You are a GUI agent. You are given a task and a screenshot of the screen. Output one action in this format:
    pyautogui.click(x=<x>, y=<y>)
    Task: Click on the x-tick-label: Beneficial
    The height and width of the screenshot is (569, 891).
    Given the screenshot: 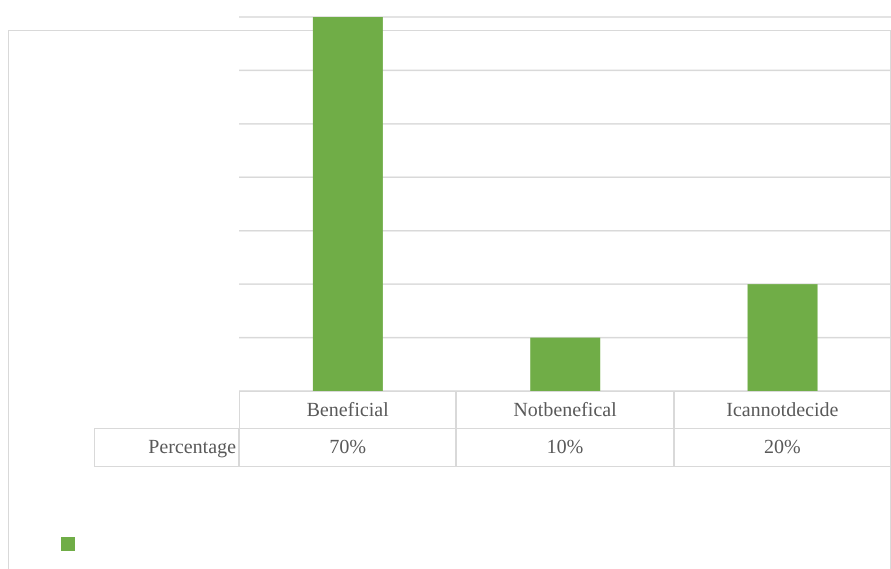 What is the action you would take?
    pyautogui.click(x=347, y=410)
    